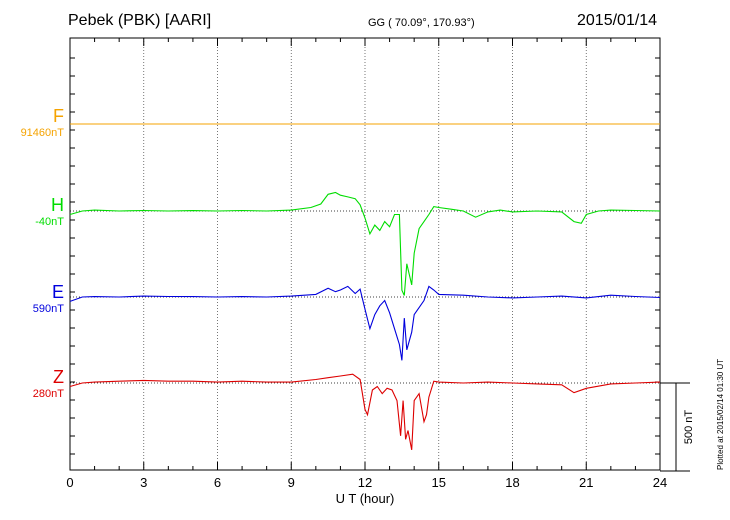 The height and width of the screenshot is (520, 730). What do you see at coordinates (58, 116) in the screenshot?
I see `f-channel-name: F` at bounding box center [58, 116].